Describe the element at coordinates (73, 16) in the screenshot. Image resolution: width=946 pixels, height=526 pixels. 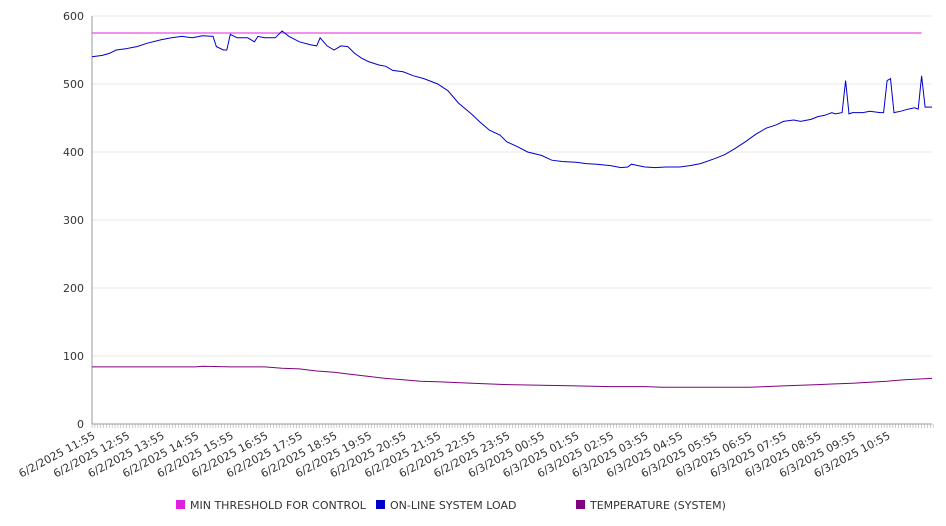
I see `y-tick-label: 600` at that location.